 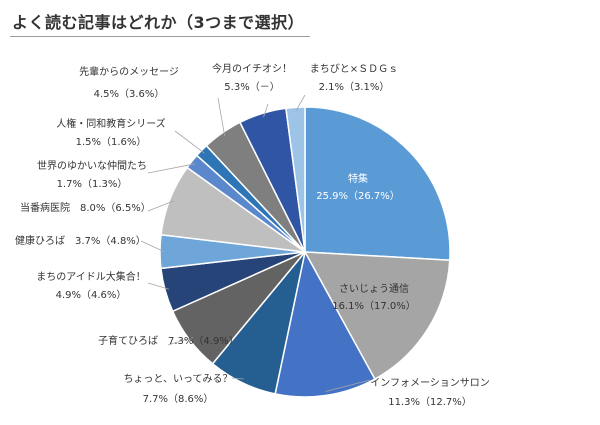 What do you see at coordinates (111, 142) in the screenshot?
I see `slice-value-label: 1.5%（1.6%）` at bounding box center [111, 142].